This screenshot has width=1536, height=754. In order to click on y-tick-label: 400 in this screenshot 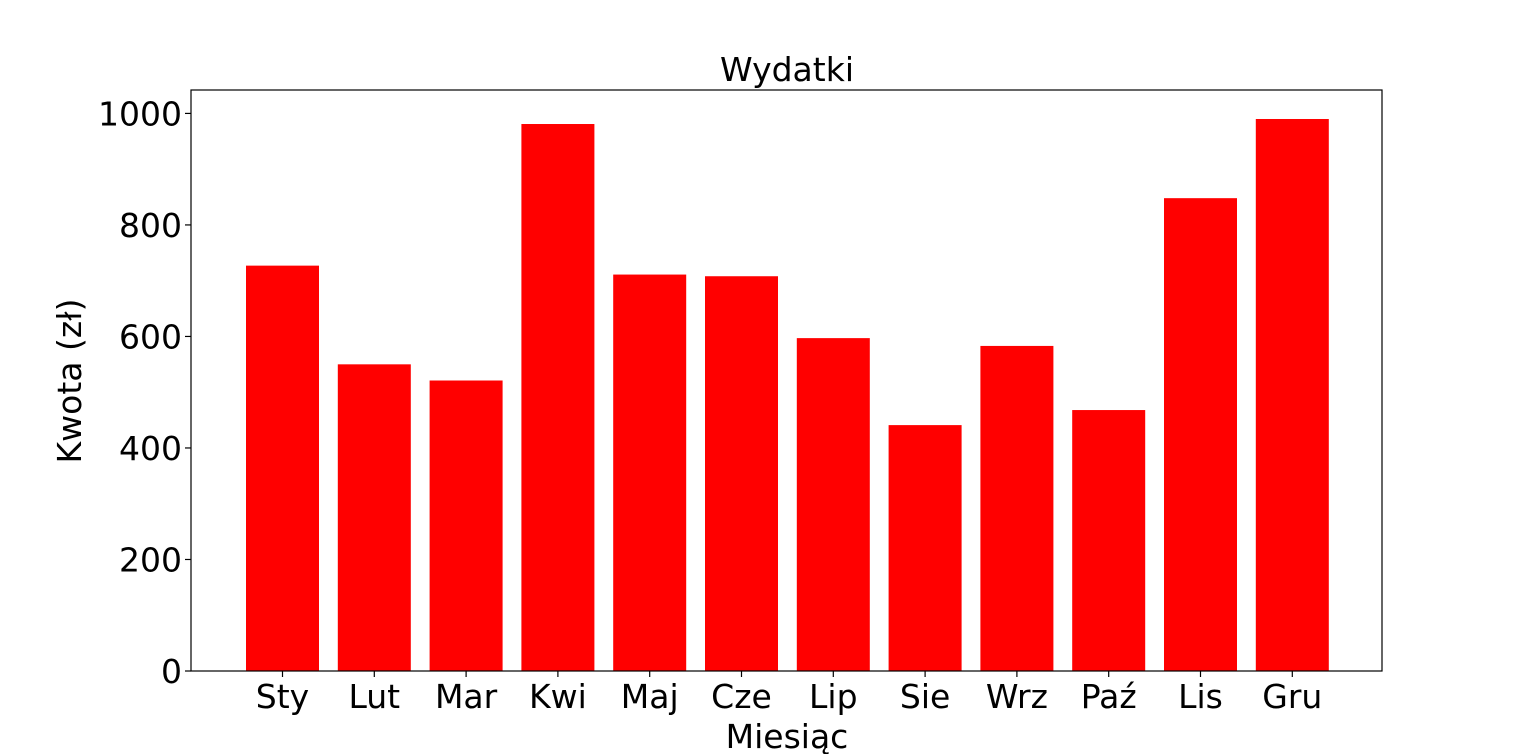, I will do `click(150, 448)`.